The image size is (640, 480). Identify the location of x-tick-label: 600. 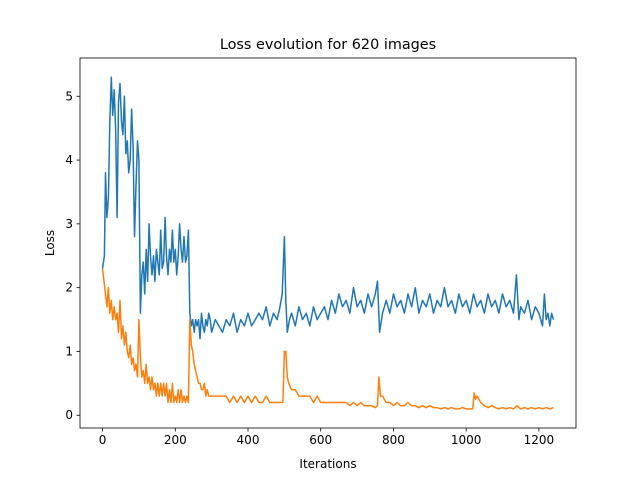
(320, 440).